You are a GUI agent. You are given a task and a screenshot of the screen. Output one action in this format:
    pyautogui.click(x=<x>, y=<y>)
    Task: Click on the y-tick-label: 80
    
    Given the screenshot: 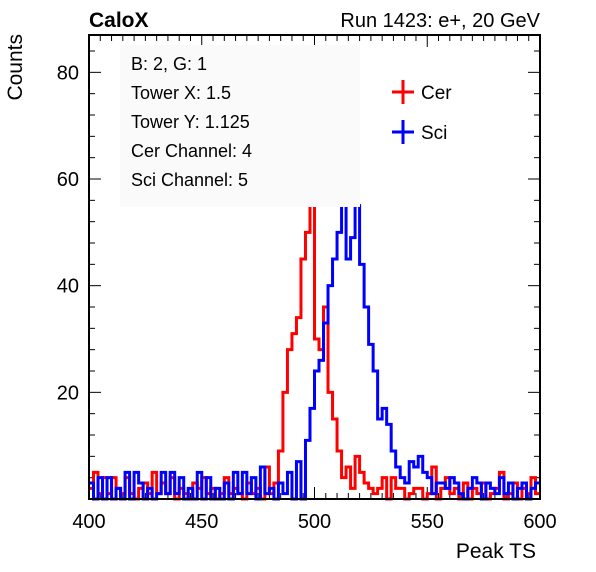 What is the action you would take?
    pyautogui.click(x=68, y=73)
    